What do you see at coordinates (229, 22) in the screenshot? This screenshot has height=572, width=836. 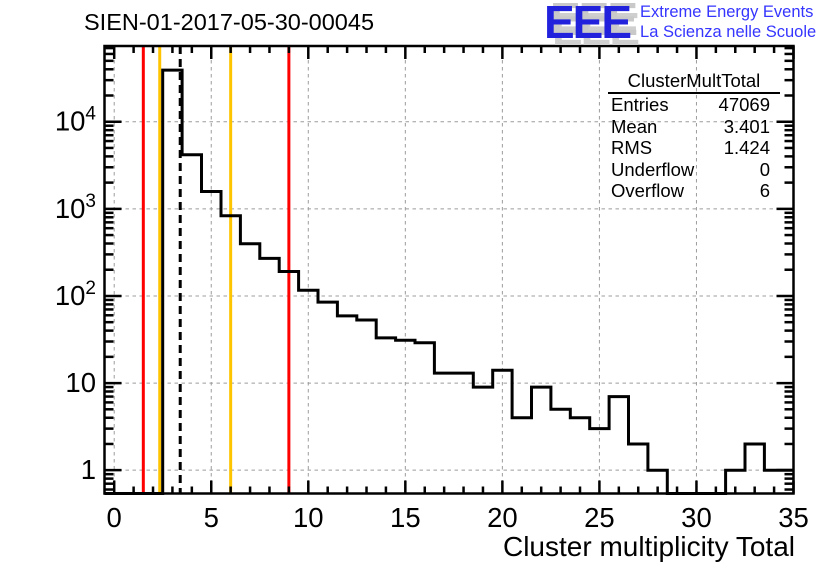 I see `plot-title: SIEN-01-2017-05-30-00045` at bounding box center [229, 22].